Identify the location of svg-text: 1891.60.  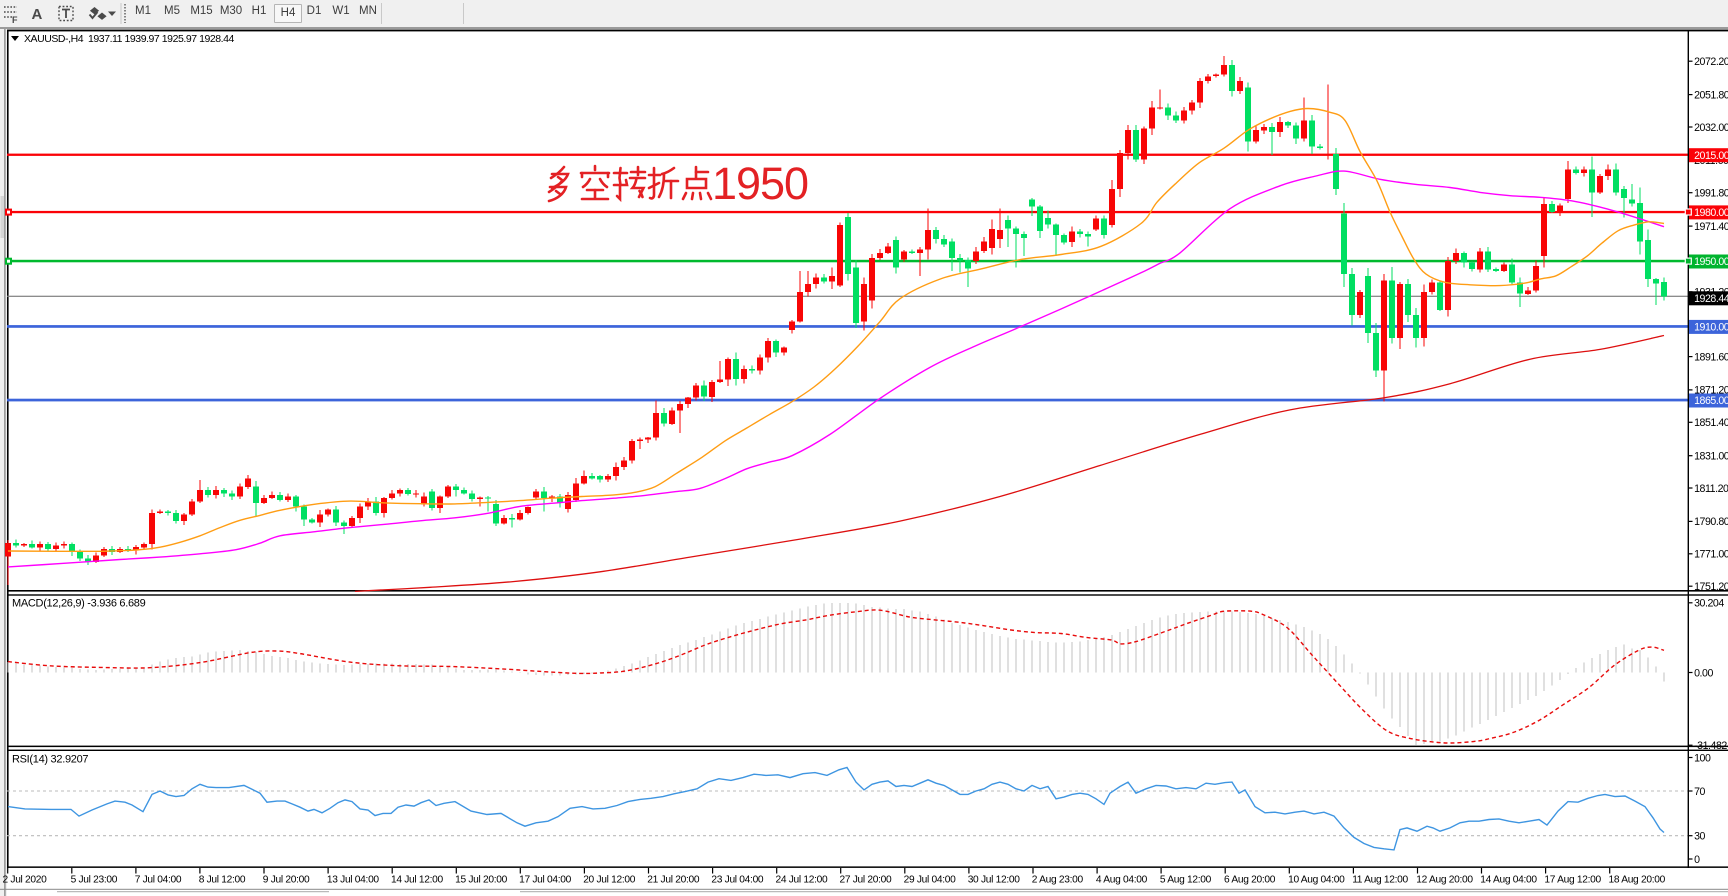
(1711, 357).